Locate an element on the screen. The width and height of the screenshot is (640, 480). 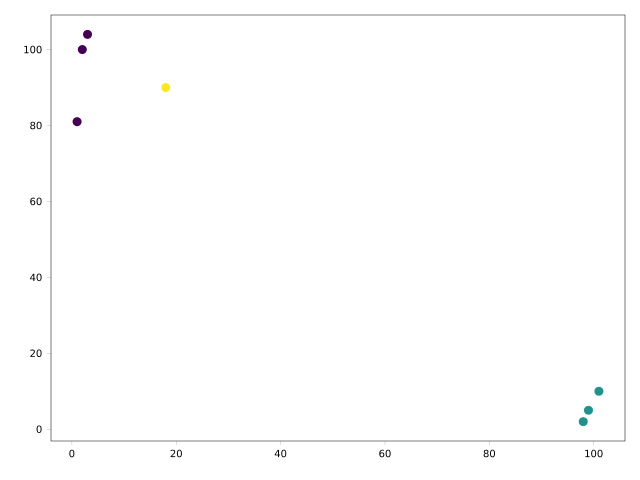
x-tick-label: 80 is located at coordinates (490, 454).